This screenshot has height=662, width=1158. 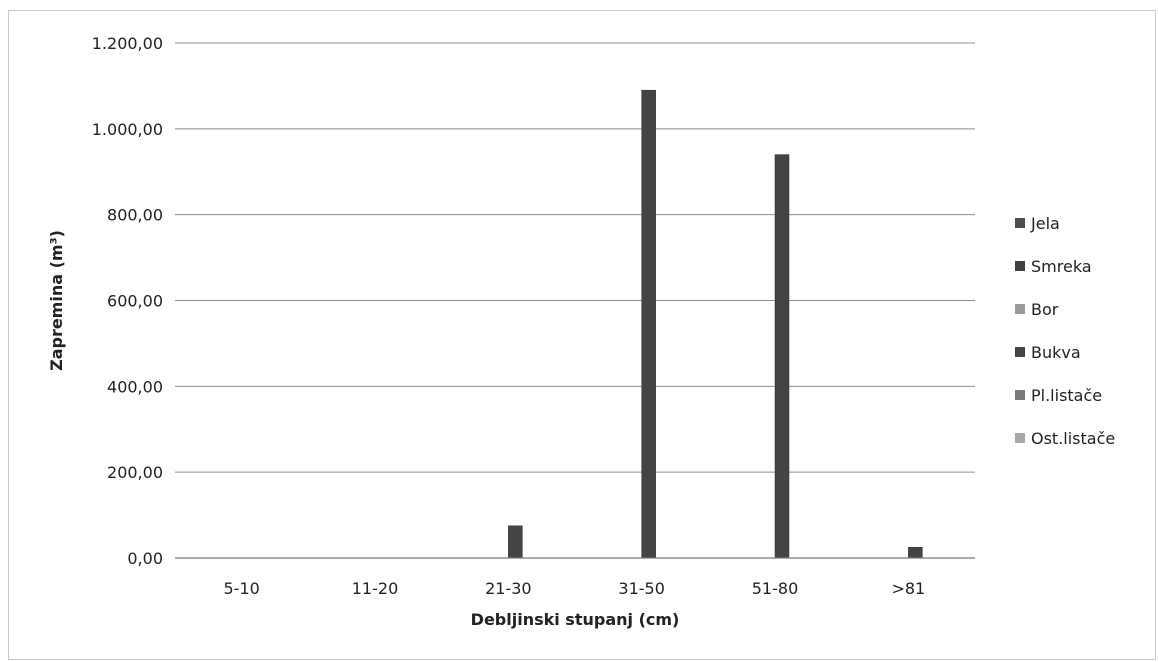 I want to click on legend-label: Bukva, so click(x=1056, y=352).